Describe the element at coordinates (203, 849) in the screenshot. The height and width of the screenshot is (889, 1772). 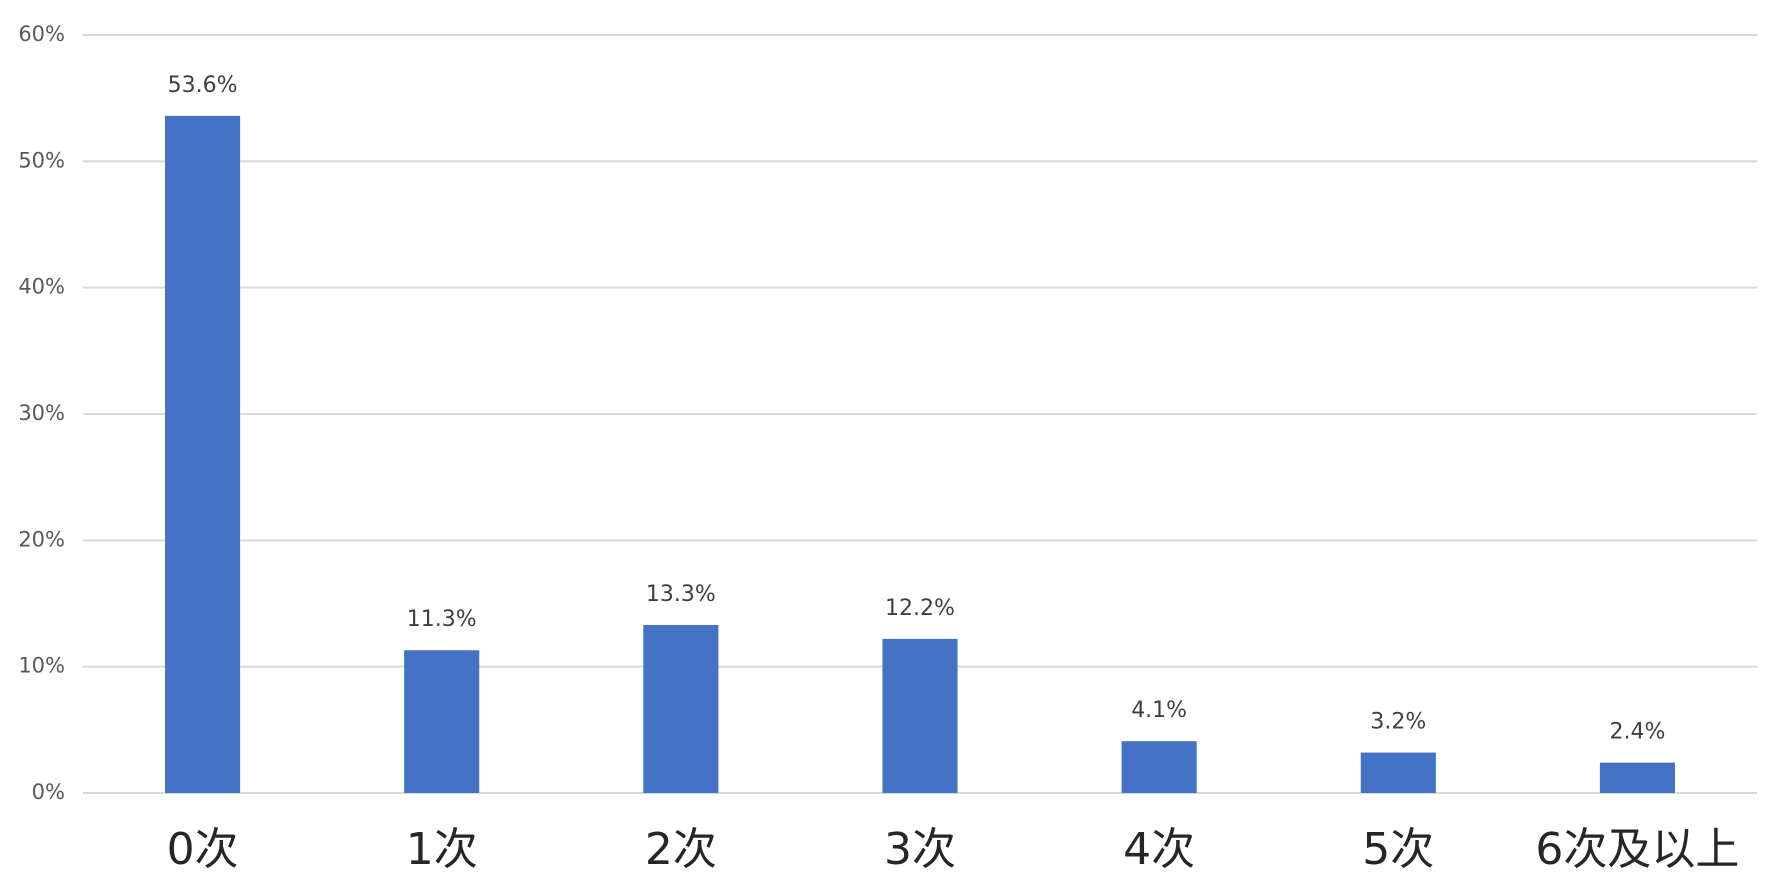
I see `x-tick-label: 0次` at that location.